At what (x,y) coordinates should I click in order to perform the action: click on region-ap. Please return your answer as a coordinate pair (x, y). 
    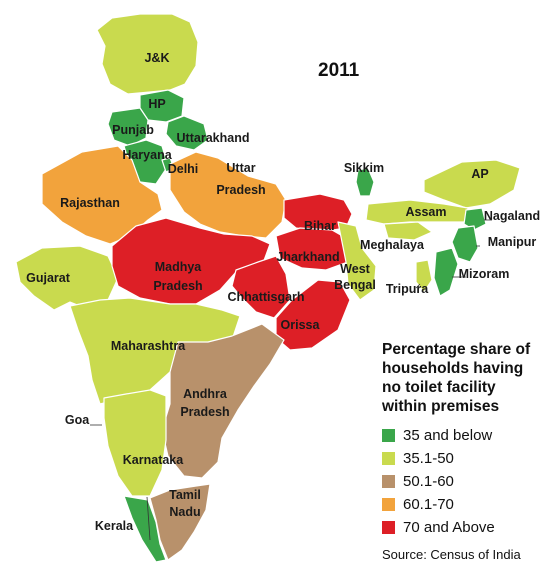
    Looking at the image, I should click on (472, 184).